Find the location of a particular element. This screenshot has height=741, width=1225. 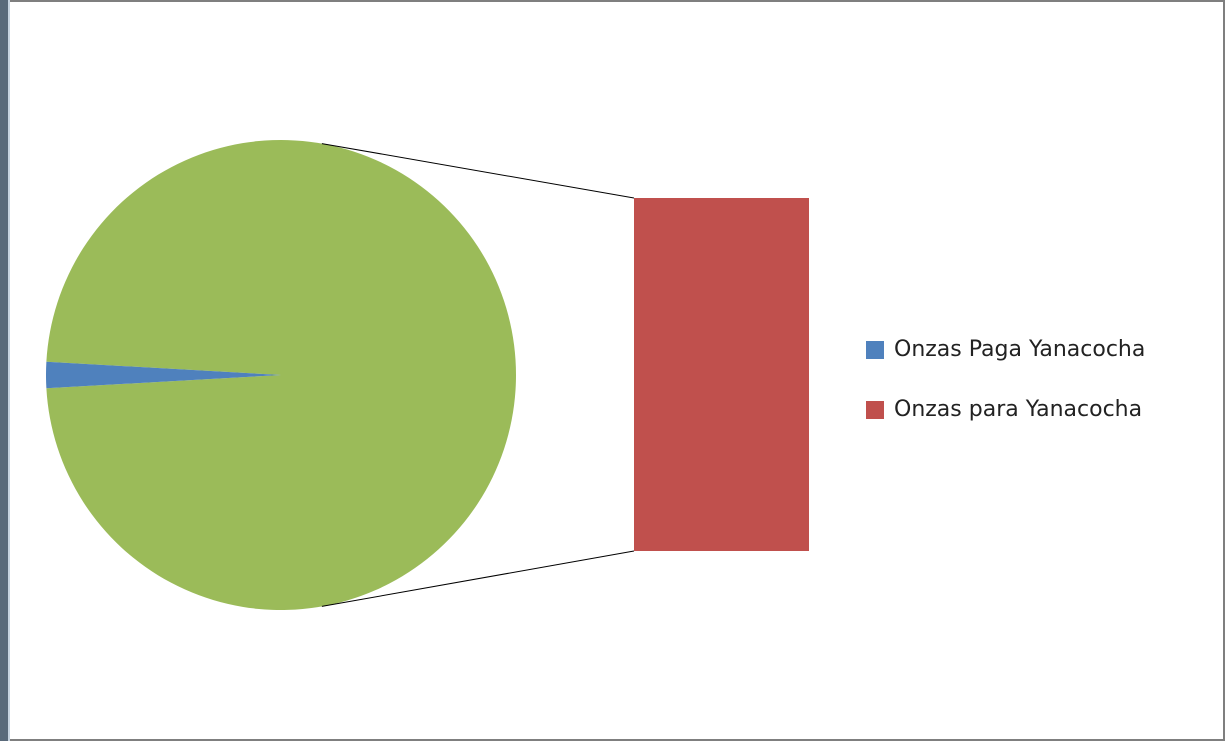

legend-label: Onzas para Yanacocha is located at coordinates (1018, 409).